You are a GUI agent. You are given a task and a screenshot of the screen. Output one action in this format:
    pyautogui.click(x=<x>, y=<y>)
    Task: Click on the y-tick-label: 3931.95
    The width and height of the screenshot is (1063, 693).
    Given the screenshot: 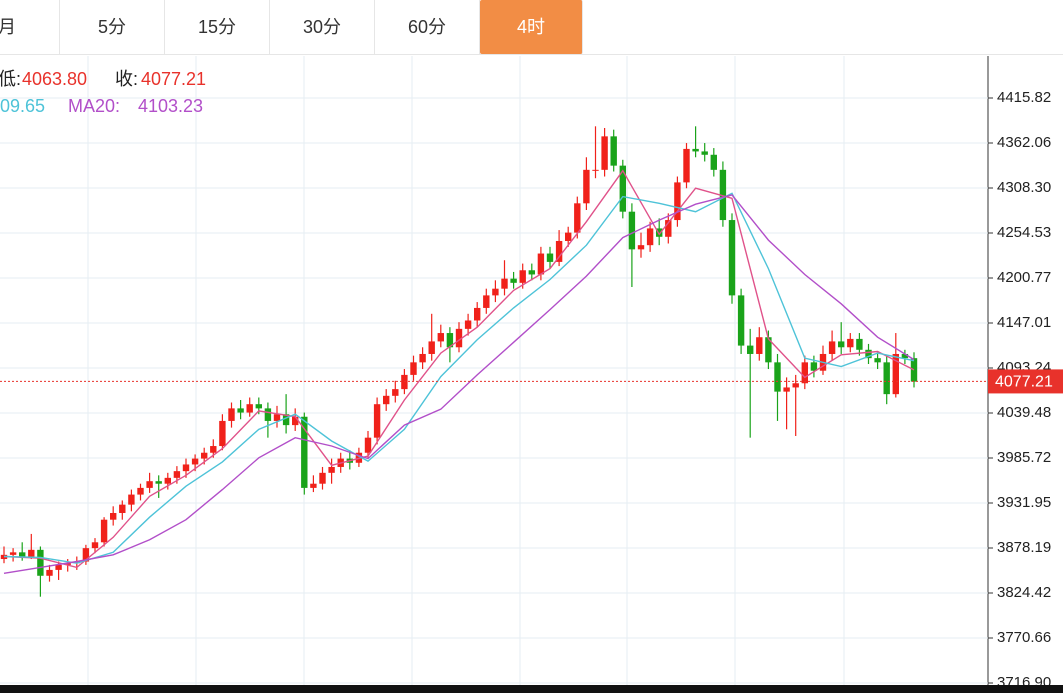 What is the action you would take?
    pyautogui.click(x=1024, y=502)
    